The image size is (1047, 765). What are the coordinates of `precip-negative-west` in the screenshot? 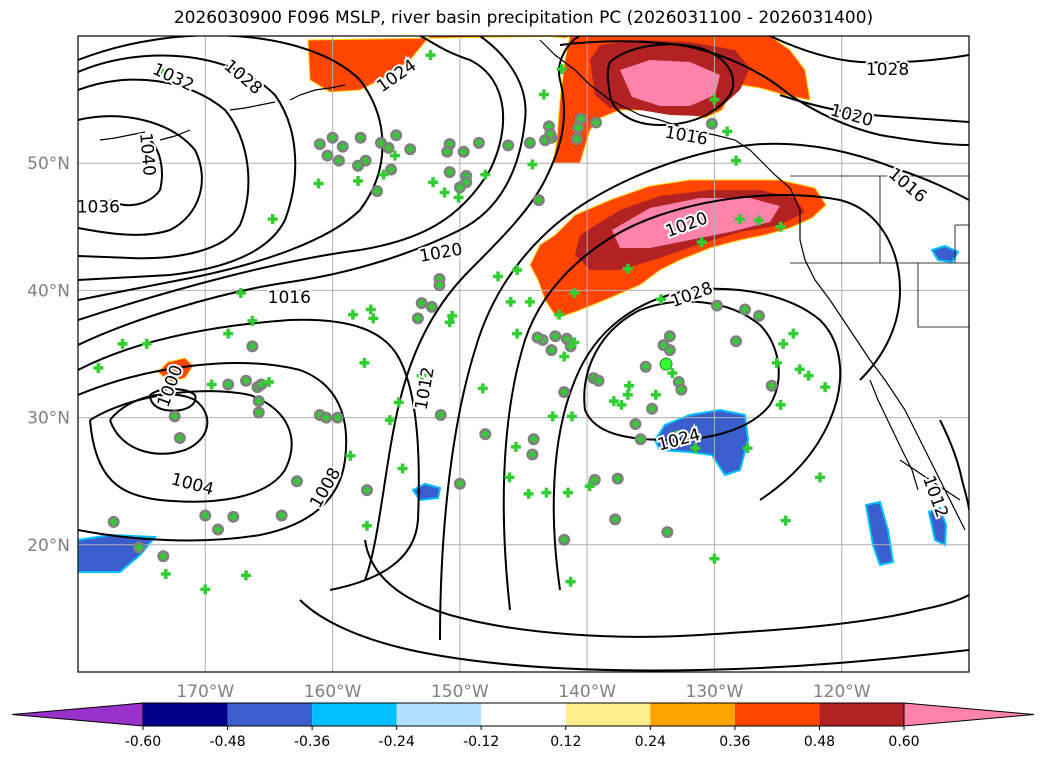 It's located at (118, 553).